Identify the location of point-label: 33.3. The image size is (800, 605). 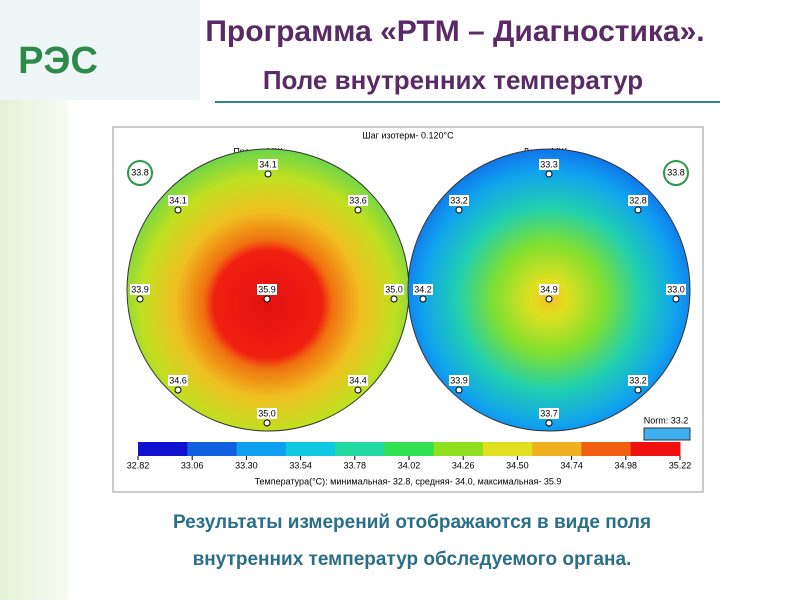
(549, 164).